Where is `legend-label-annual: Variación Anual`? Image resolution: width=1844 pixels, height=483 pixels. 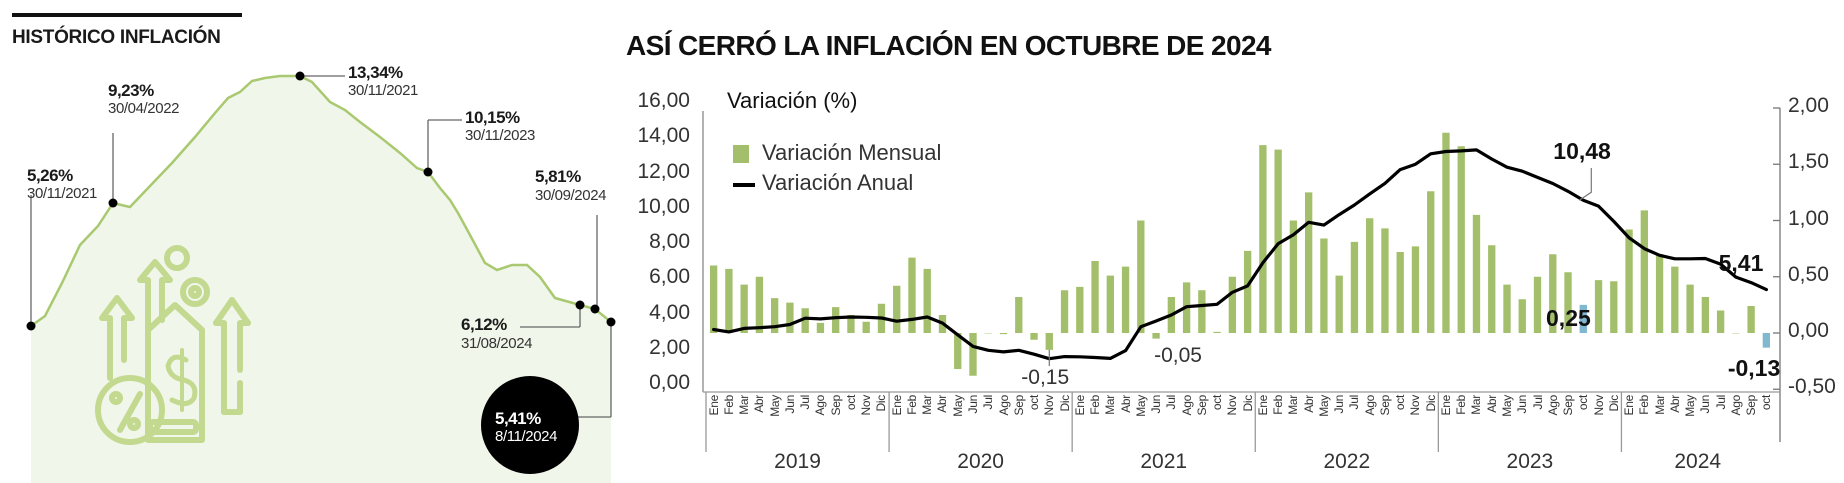
legend-label-annual: Variación Anual is located at coordinates (838, 182).